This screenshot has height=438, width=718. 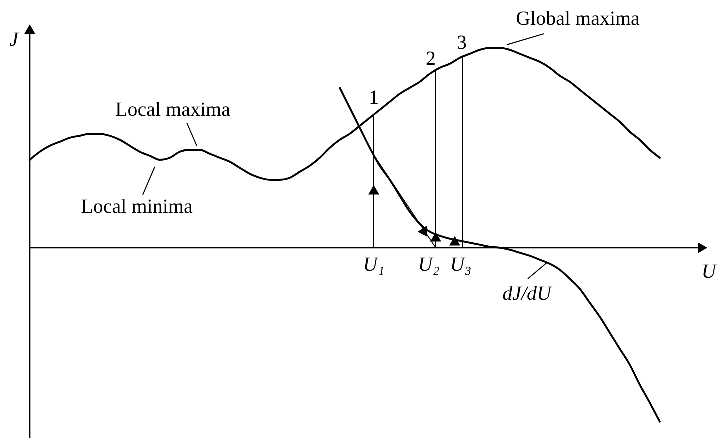 What do you see at coordinates (461, 265) in the screenshot?
I see `annotation: U₃` at bounding box center [461, 265].